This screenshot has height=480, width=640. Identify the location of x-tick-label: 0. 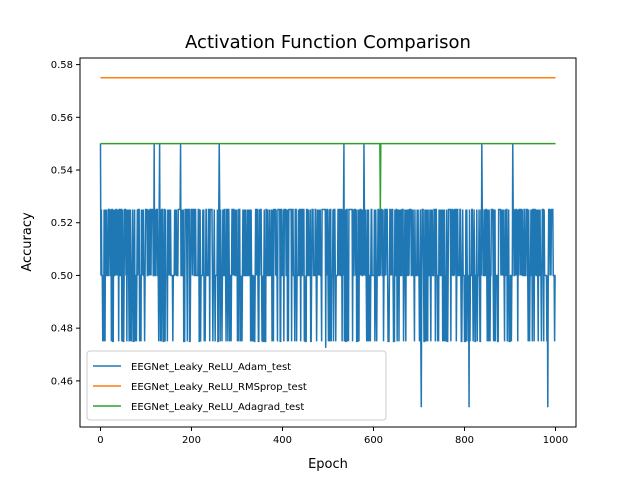
(100, 440).